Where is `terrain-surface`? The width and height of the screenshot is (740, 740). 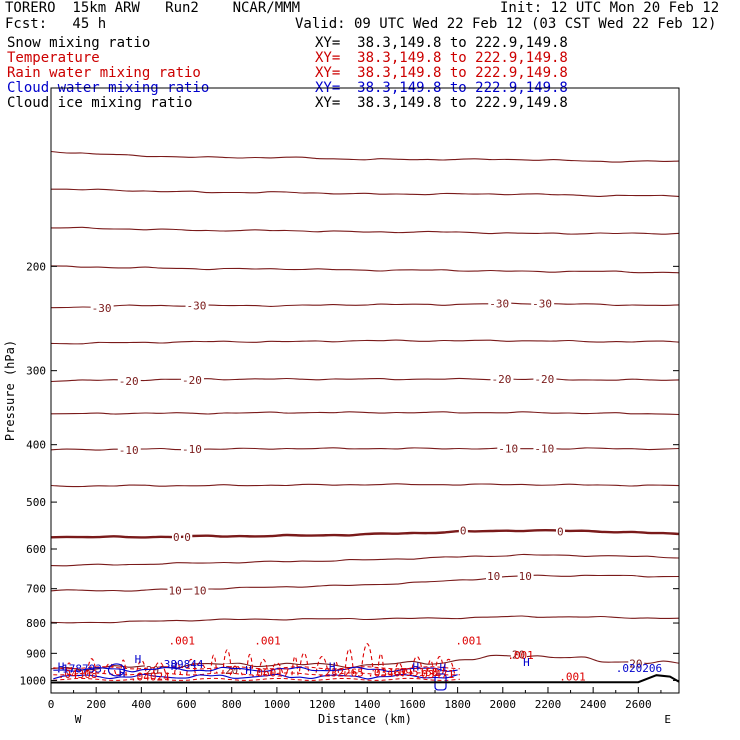
terrain-surface is located at coordinates (365, 679).